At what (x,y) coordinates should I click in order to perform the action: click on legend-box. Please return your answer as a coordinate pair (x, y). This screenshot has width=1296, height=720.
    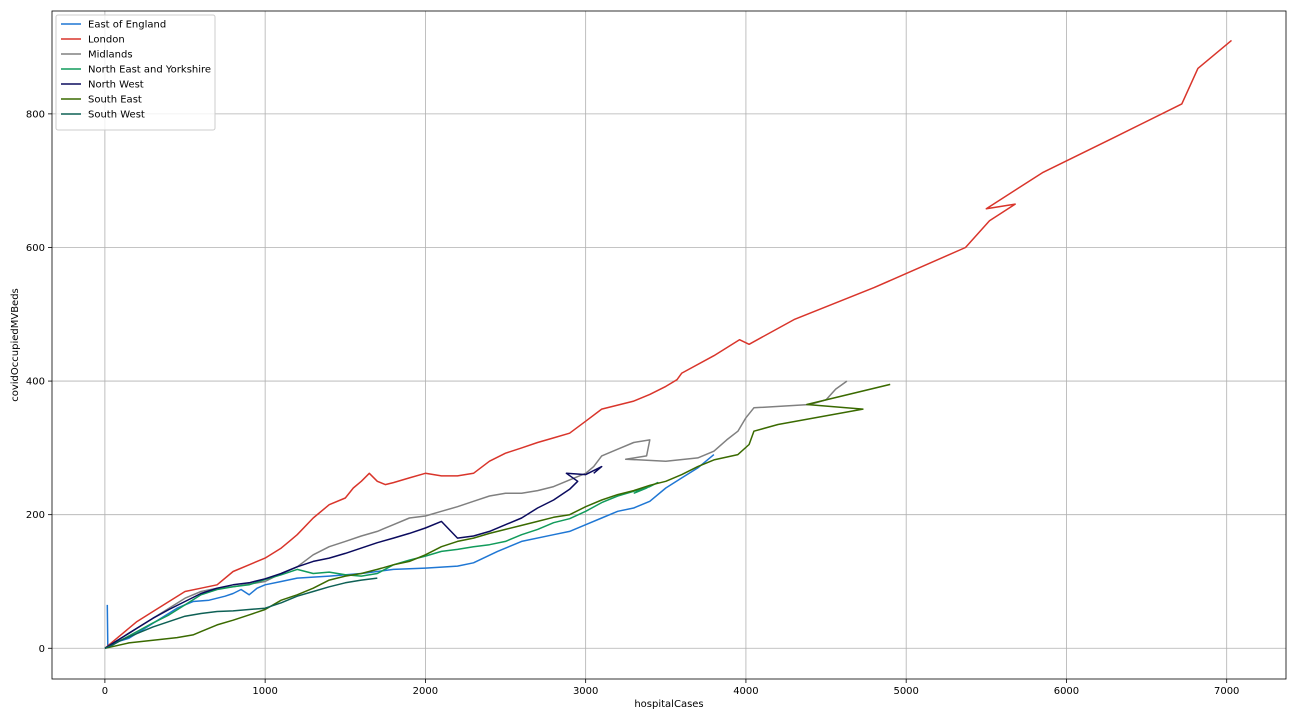
    Looking at the image, I should click on (135, 72).